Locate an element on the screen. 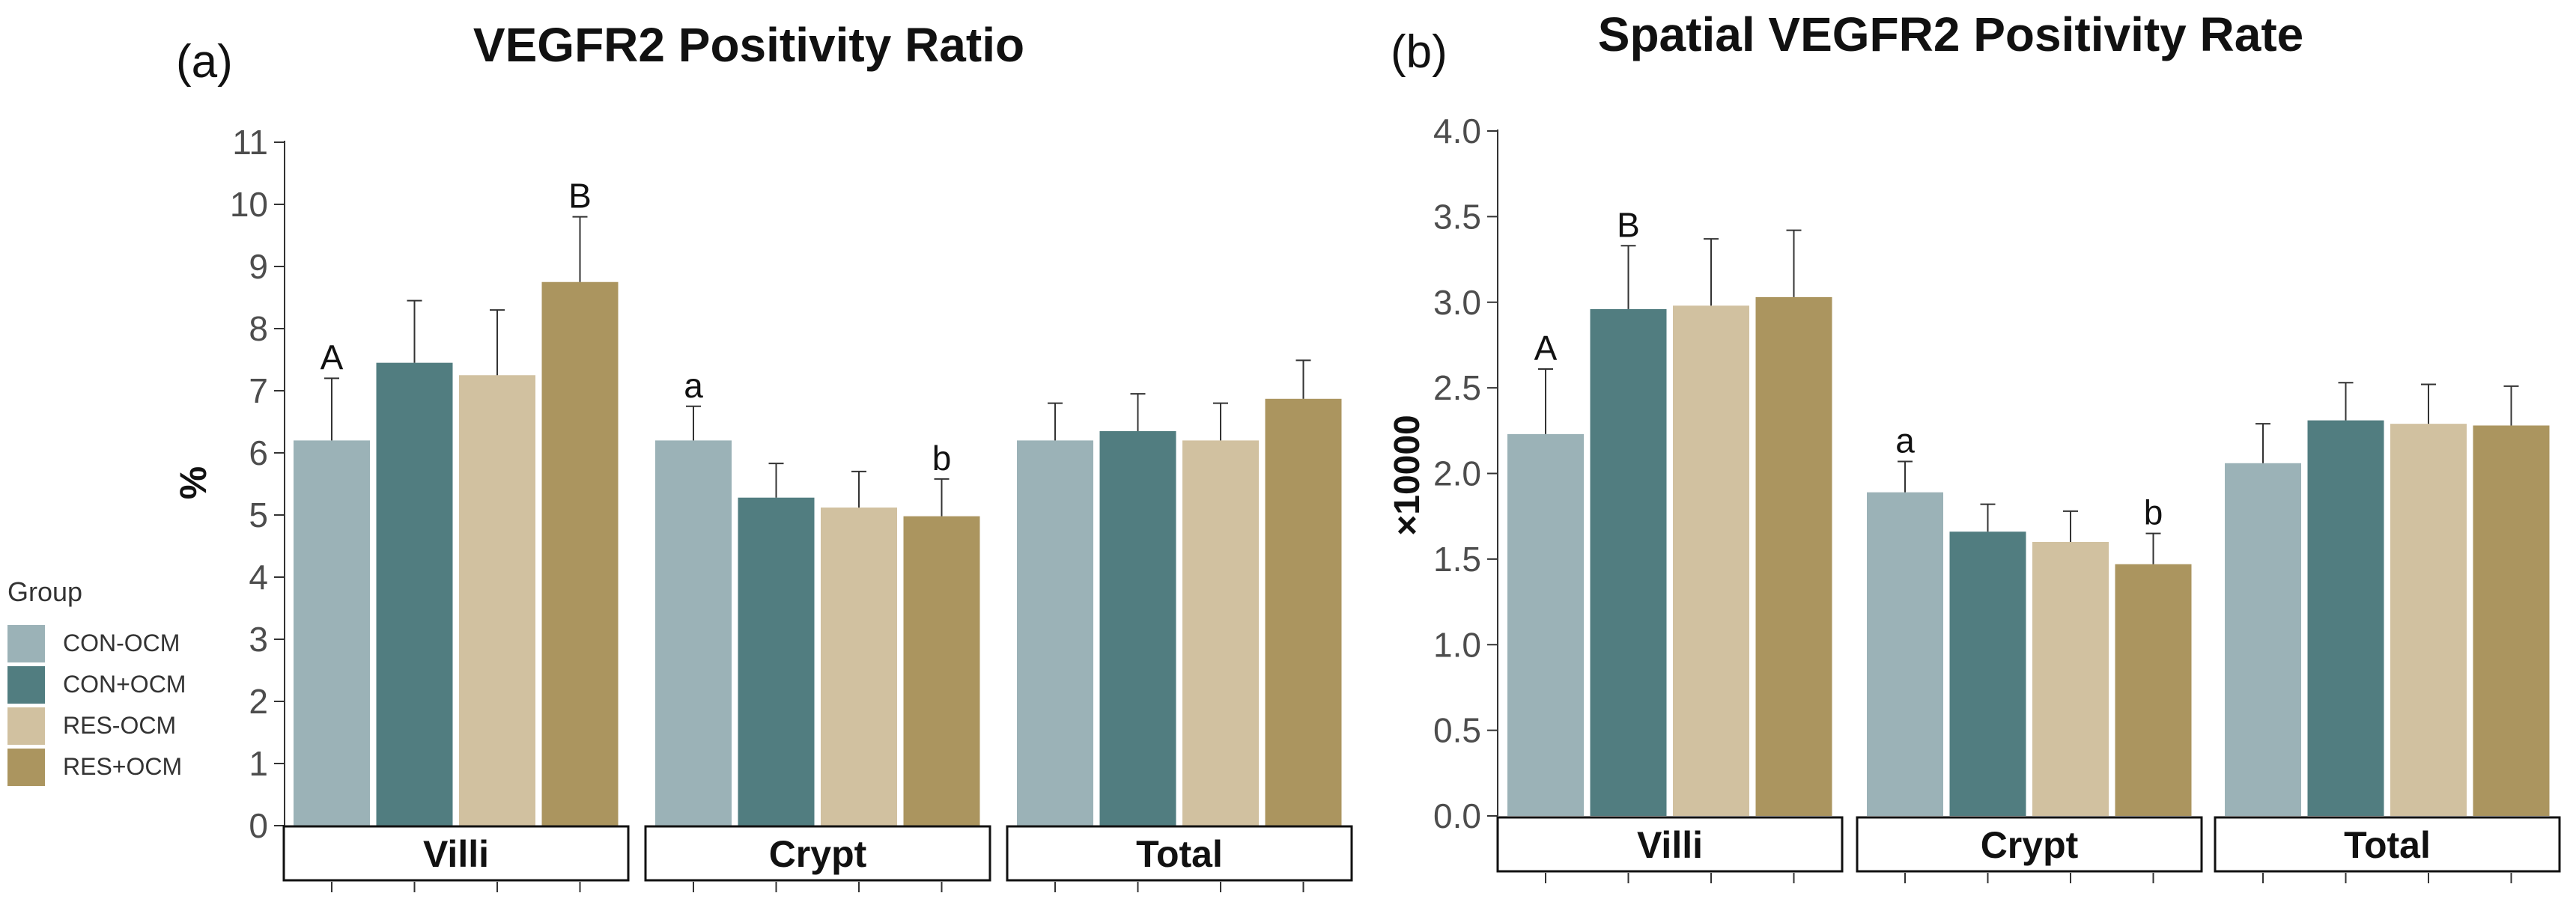 This screenshot has width=2576, height=902. legend: Group CON-OCM CON+OCM RES-OCM RES+OCM is located at coordinates (96, 681).